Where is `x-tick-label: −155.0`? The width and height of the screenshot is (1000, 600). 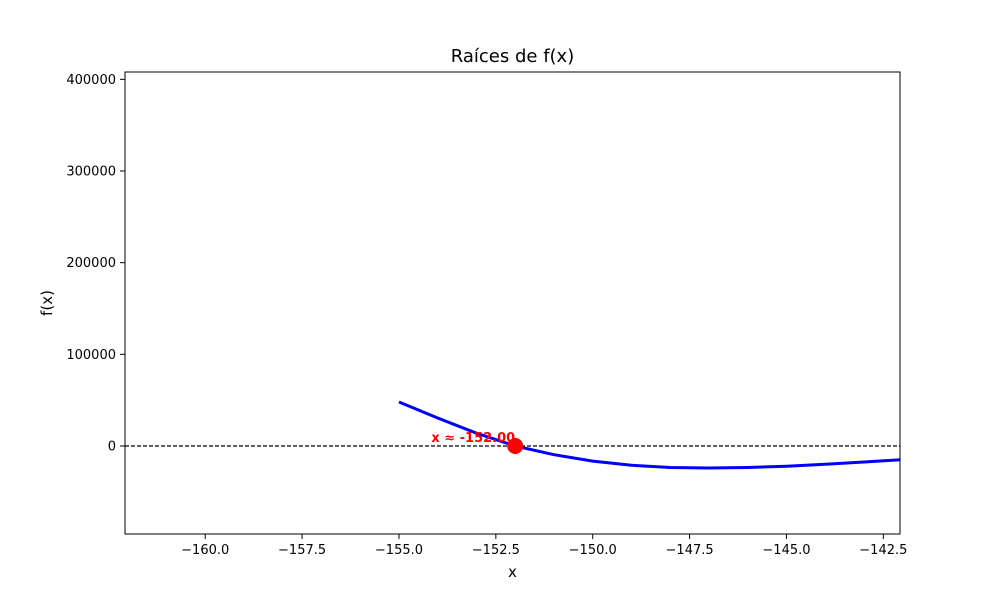 x-tick-label: −155.0 is located at coordinates (399, 550).